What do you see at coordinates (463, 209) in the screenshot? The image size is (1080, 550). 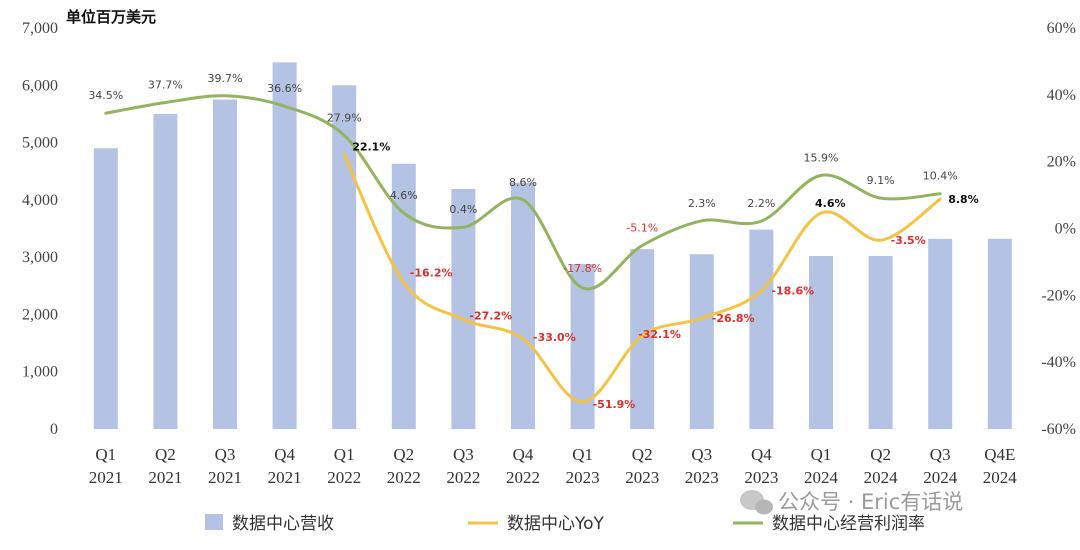 I see `margin-data-label: 0.4%` at bounding box center [463, 209].